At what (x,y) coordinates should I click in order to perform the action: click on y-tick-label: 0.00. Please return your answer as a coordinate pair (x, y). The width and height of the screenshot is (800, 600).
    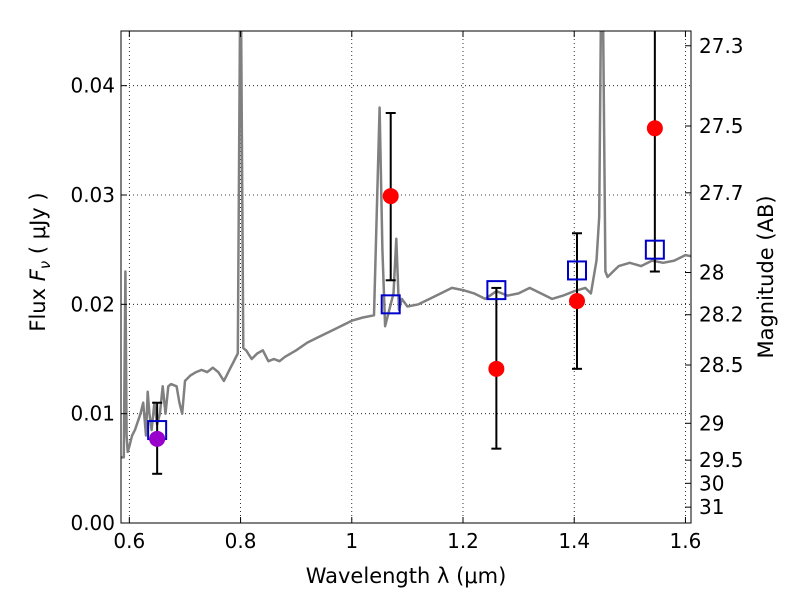
    Looking at the image, I should click on (92, 523).